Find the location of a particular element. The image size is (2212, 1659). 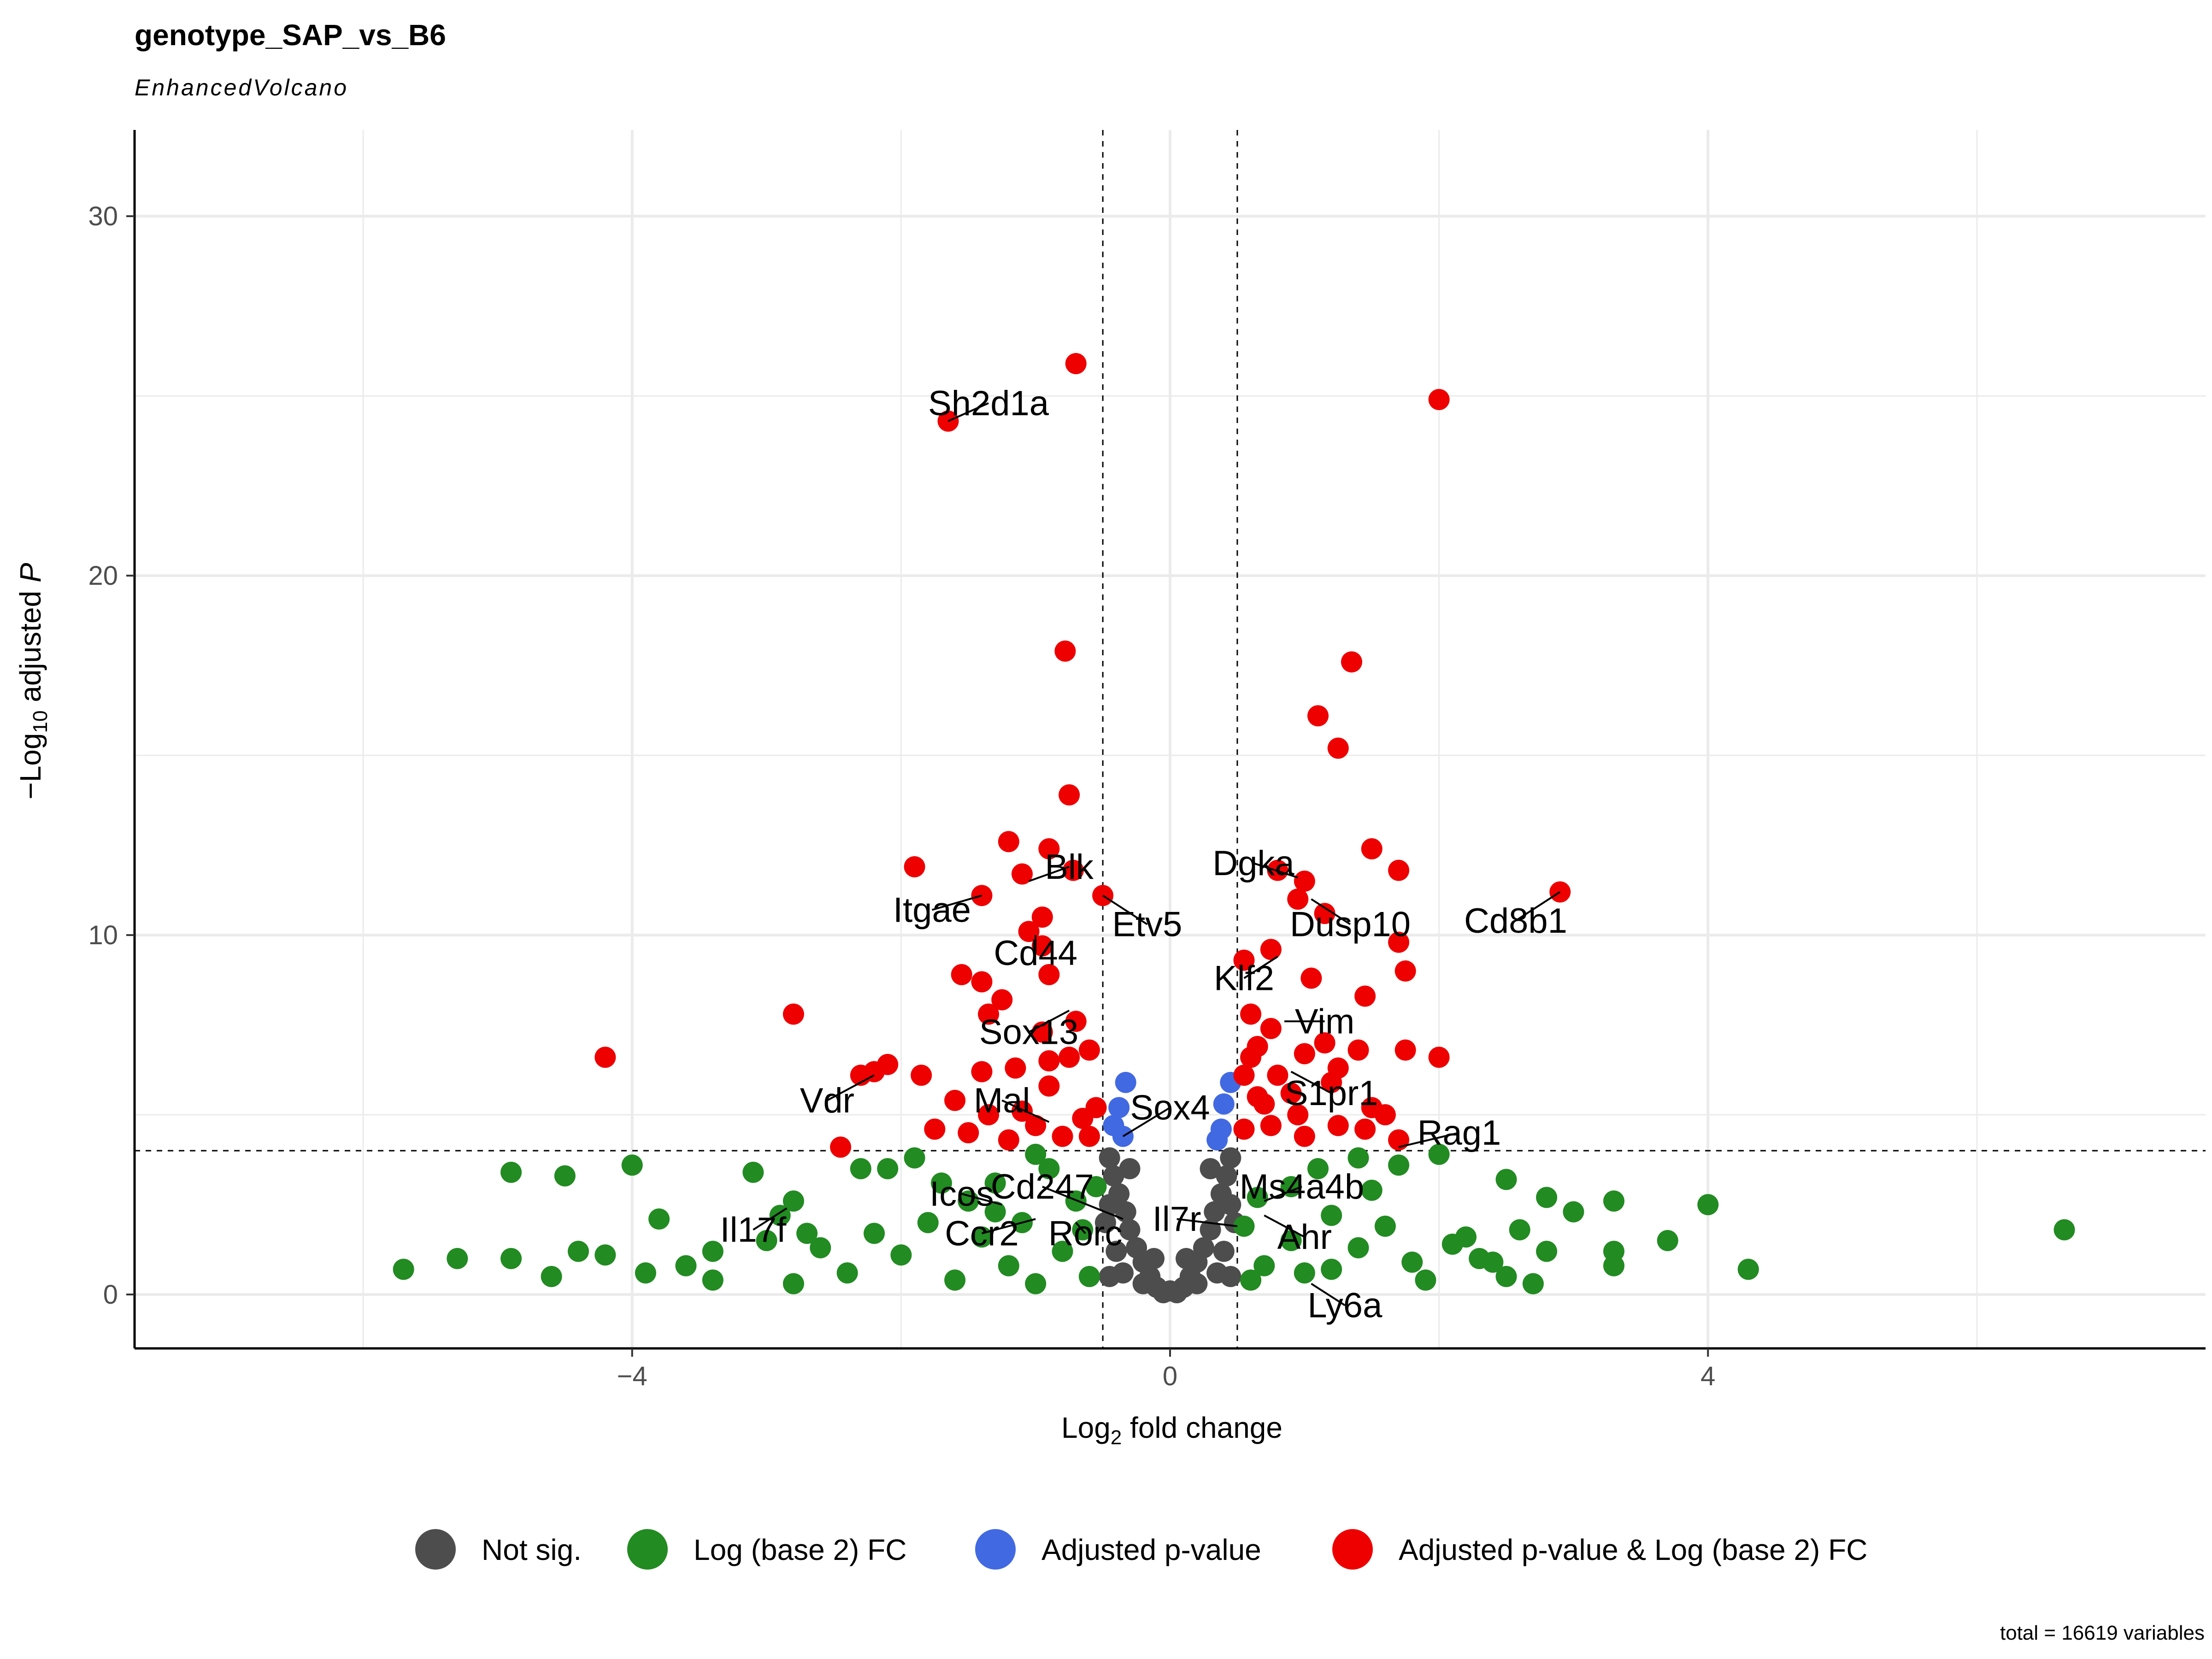

series-not-significant is located at coordinates (1170, 1225).